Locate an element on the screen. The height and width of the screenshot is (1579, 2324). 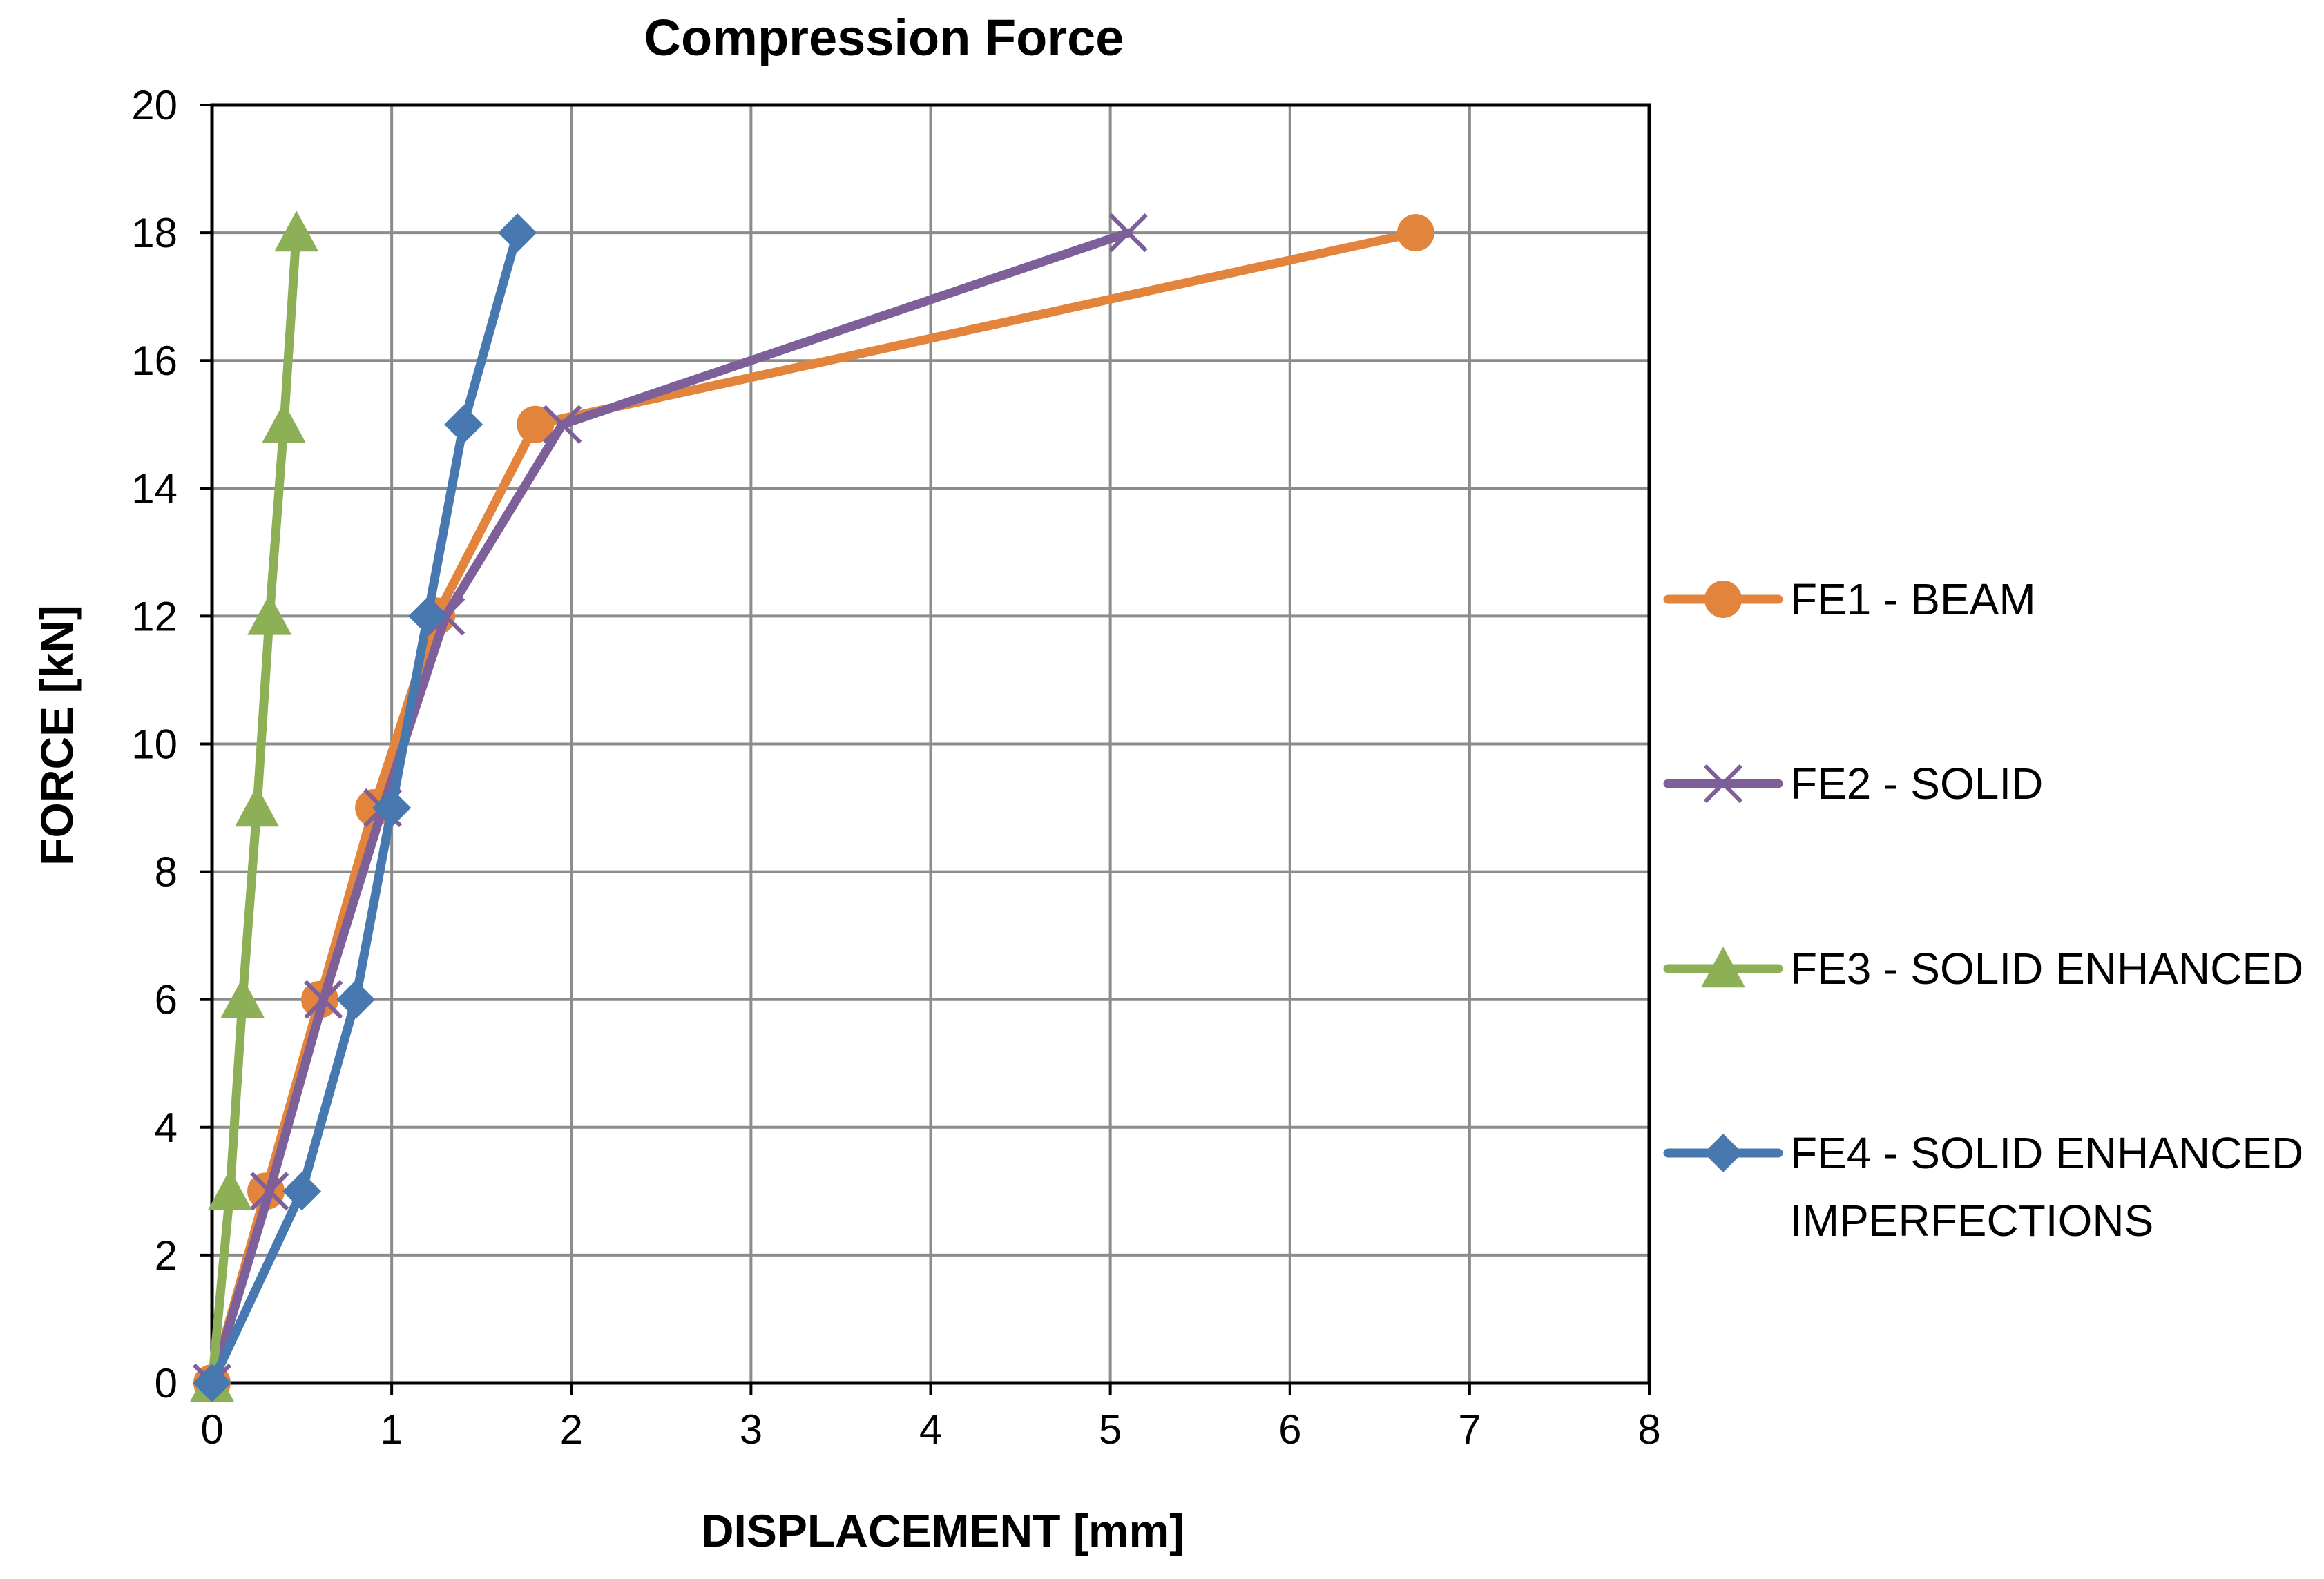
x-tick-label: 5 is located at coordinates (1110, 1430).